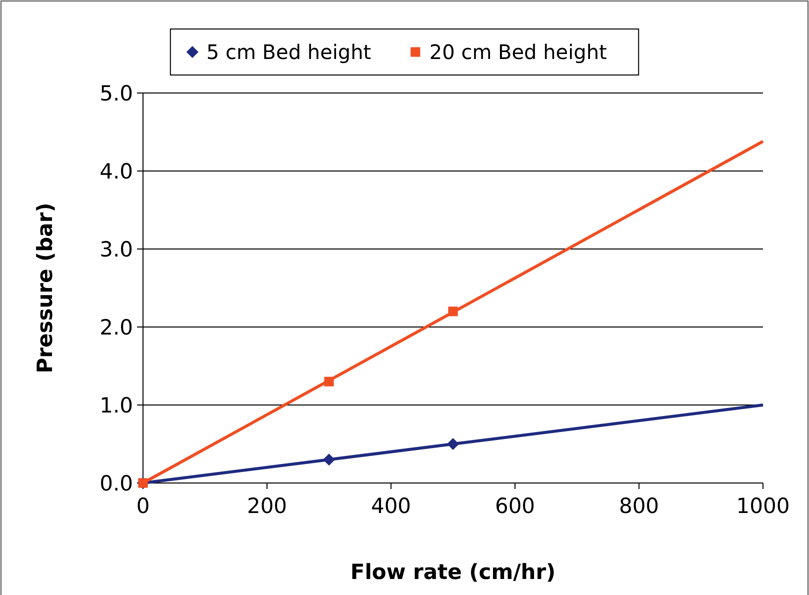 Image resolution: width=809 pixels, height=595 pixels. What do you see at coordinates (143, 506) in the screenshot?
I see `x-tick-label: 0` at bounding box center [143, 506].